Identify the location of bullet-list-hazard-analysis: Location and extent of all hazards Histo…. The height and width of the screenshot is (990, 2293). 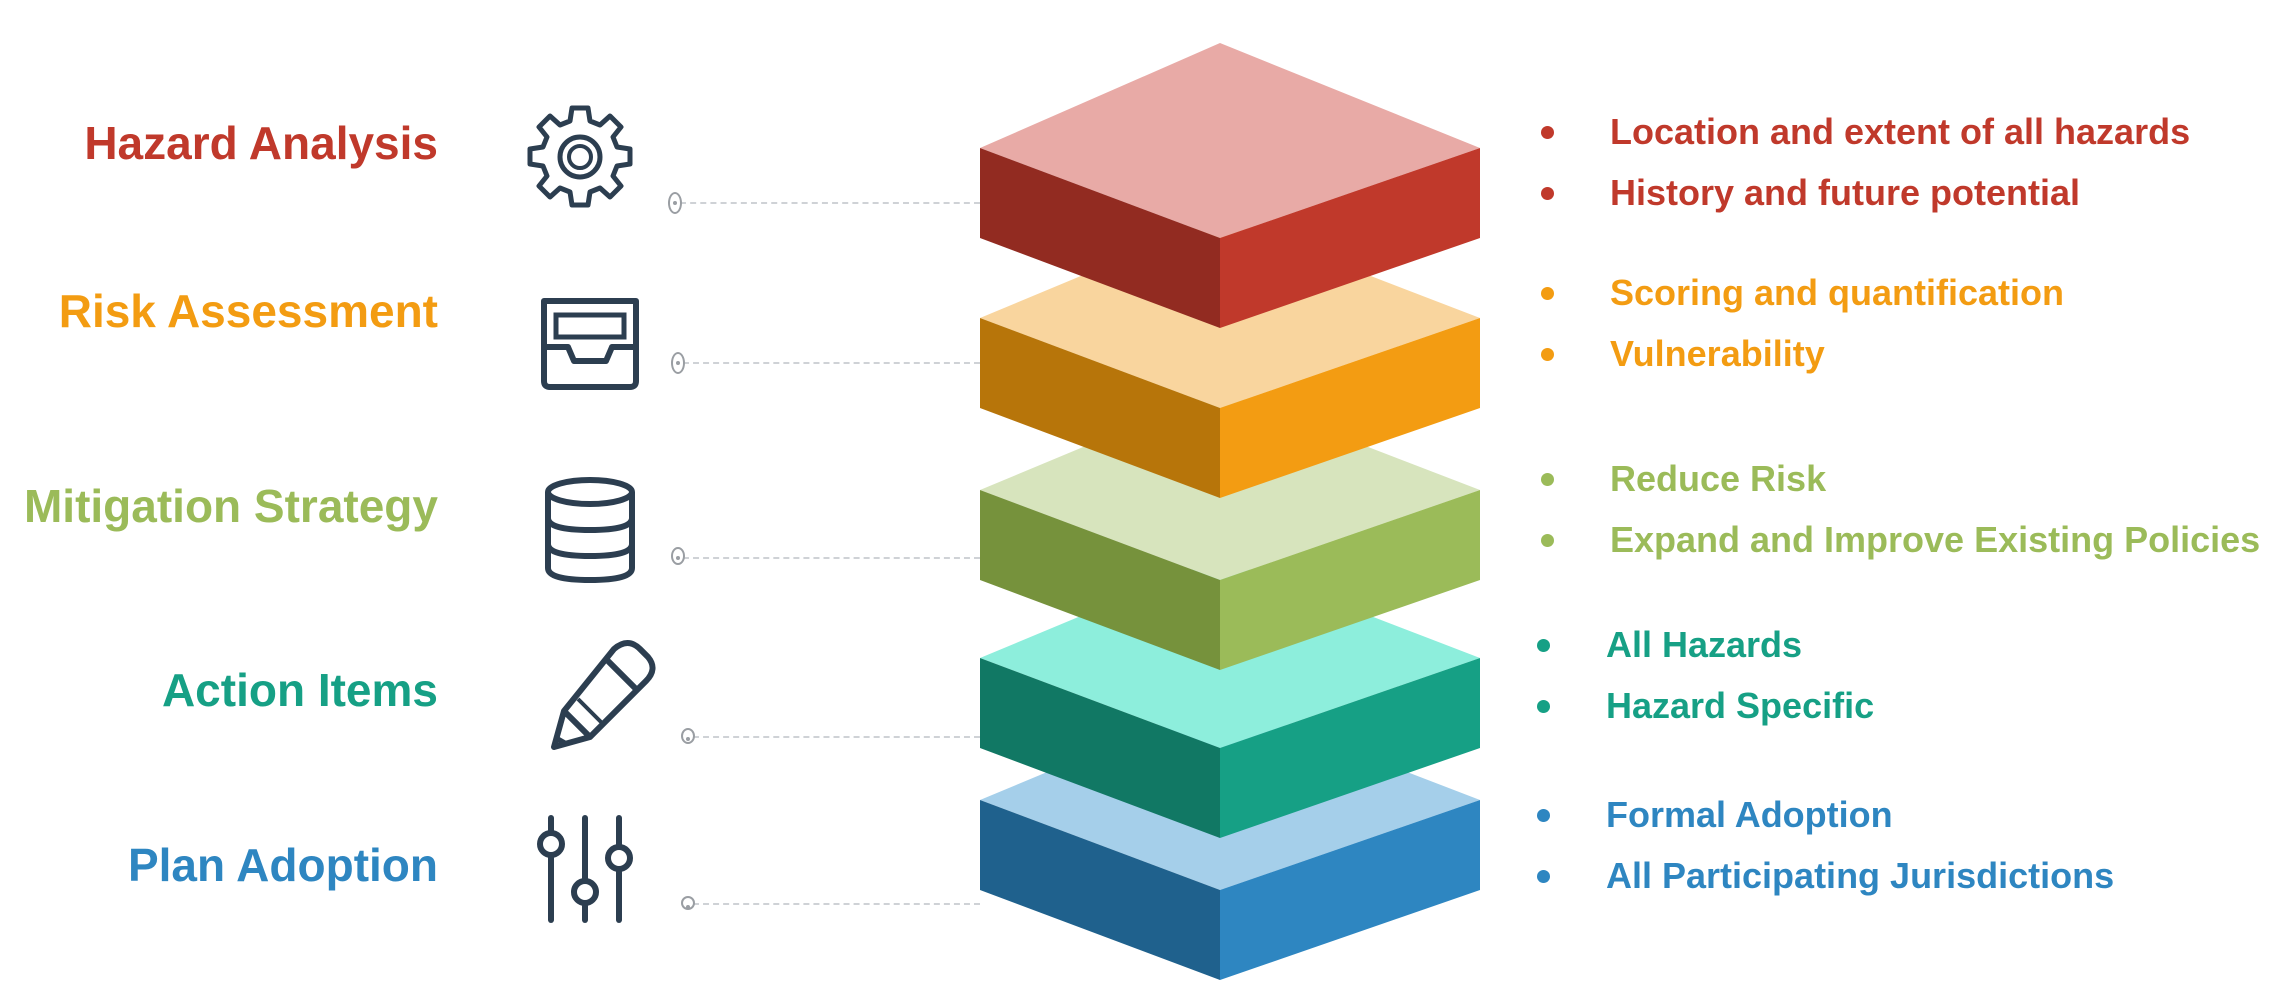
(1862, 175).